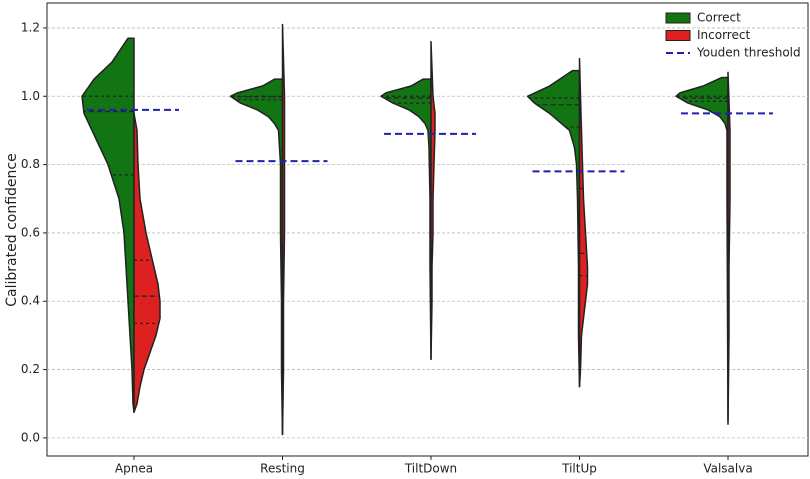 Image resolution: width=810 pixels, height=479 pixels. What do you see at coordinates (30, 369) in the screenshot?
I see `y-tick-label: 0.2` at bounding box center [30, 369].